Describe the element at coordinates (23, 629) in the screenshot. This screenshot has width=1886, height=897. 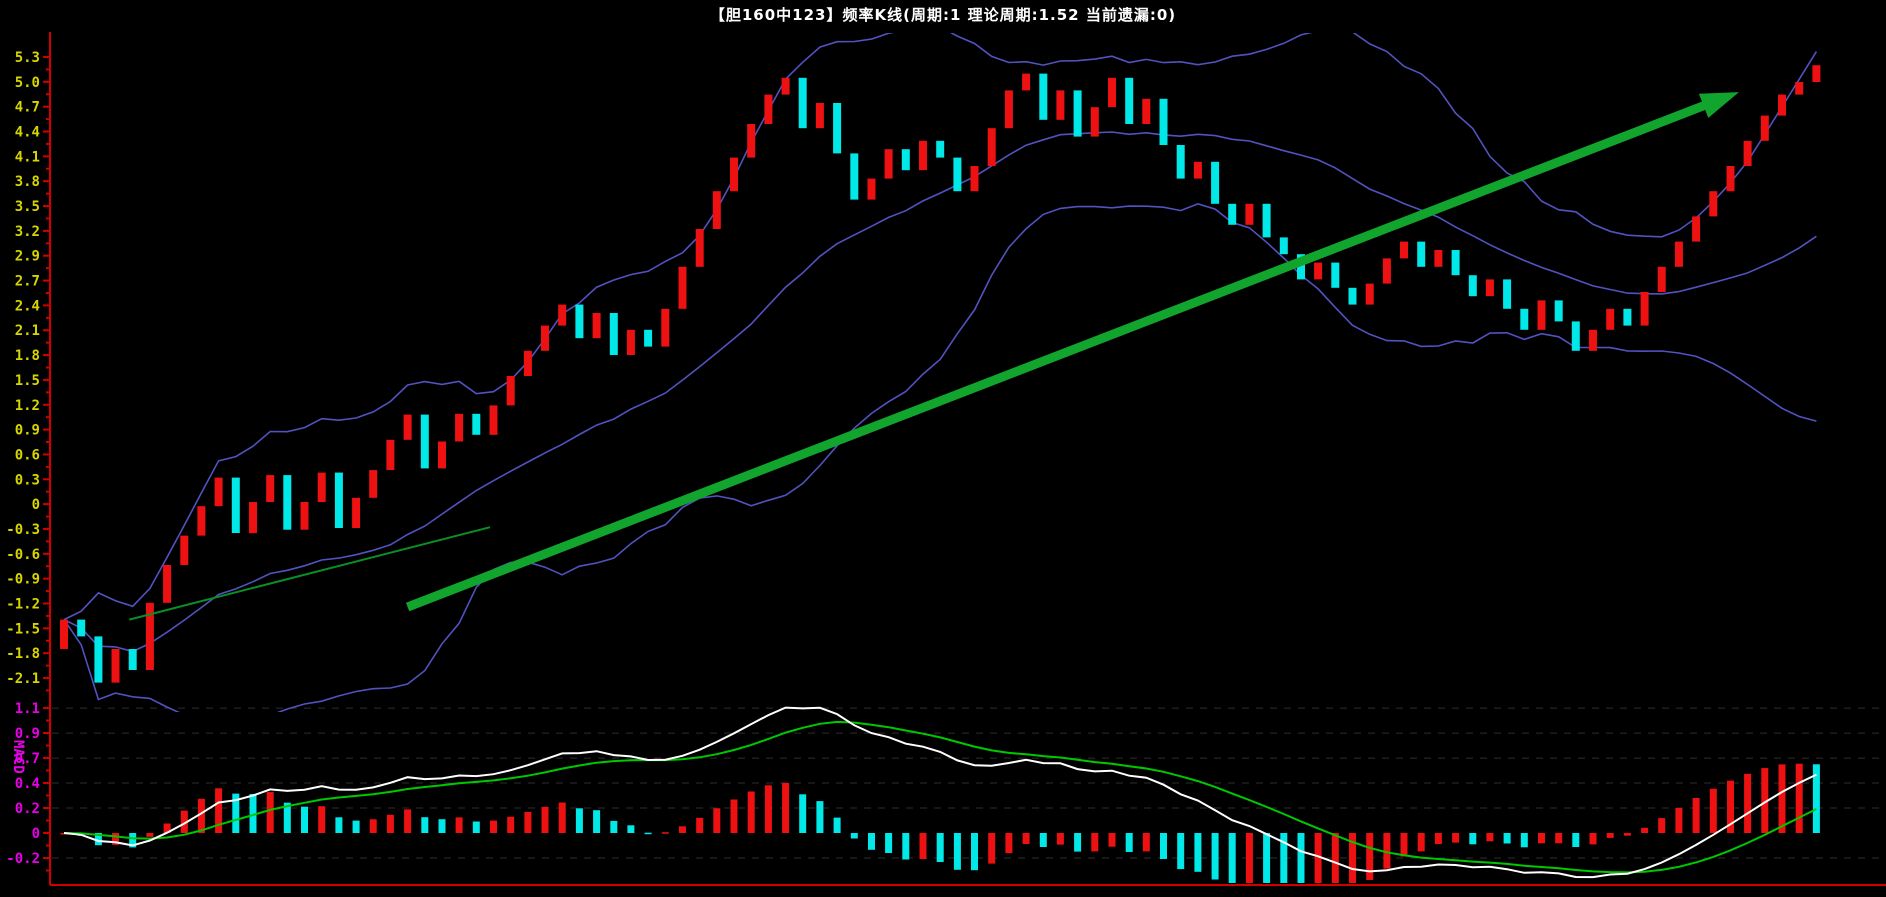
I see `main-y-label: -1.5` at that location.